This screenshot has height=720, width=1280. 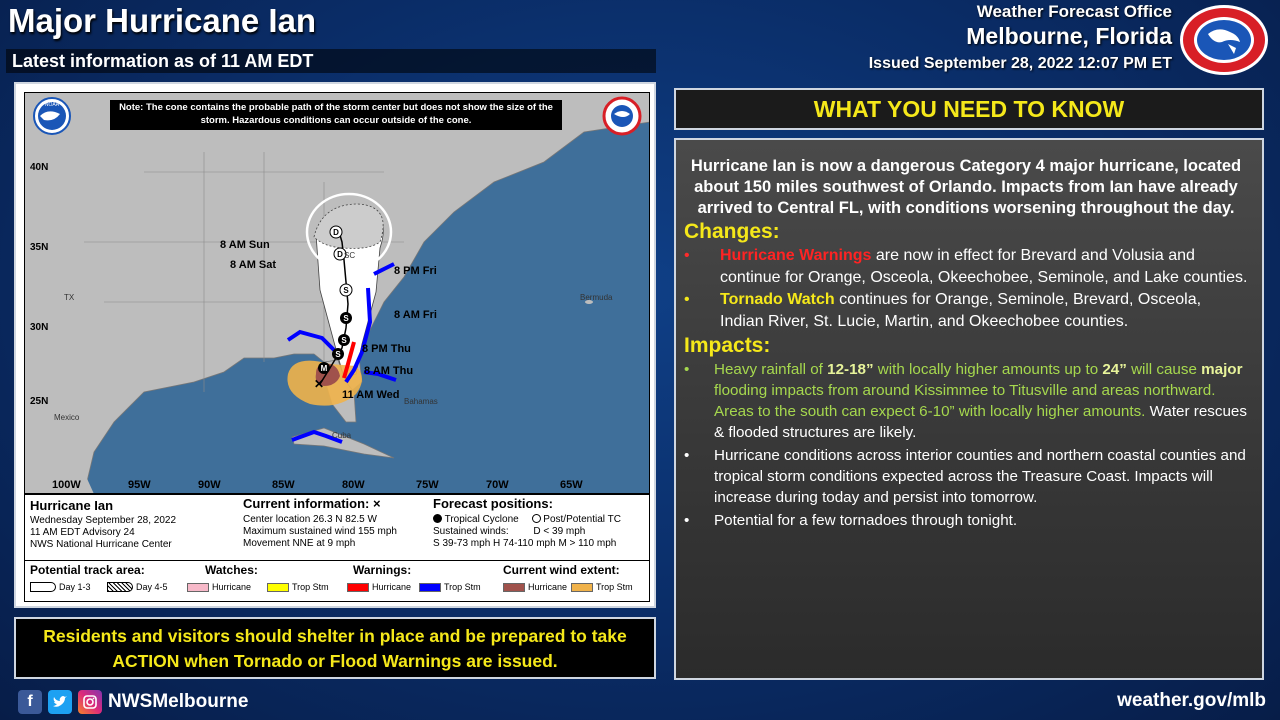 What do you see at coordinates (338, 354) in the screenshot?
I see `point-s4: S` at bounding box center [338, 354].